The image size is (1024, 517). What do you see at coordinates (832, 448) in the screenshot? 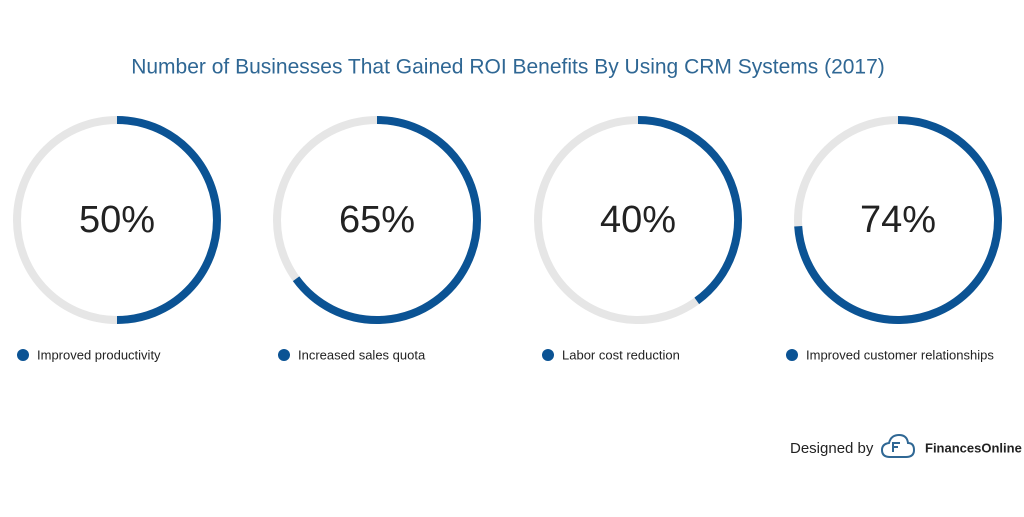
I see `credit-text: Designed by` at bounding box center [832, 448].